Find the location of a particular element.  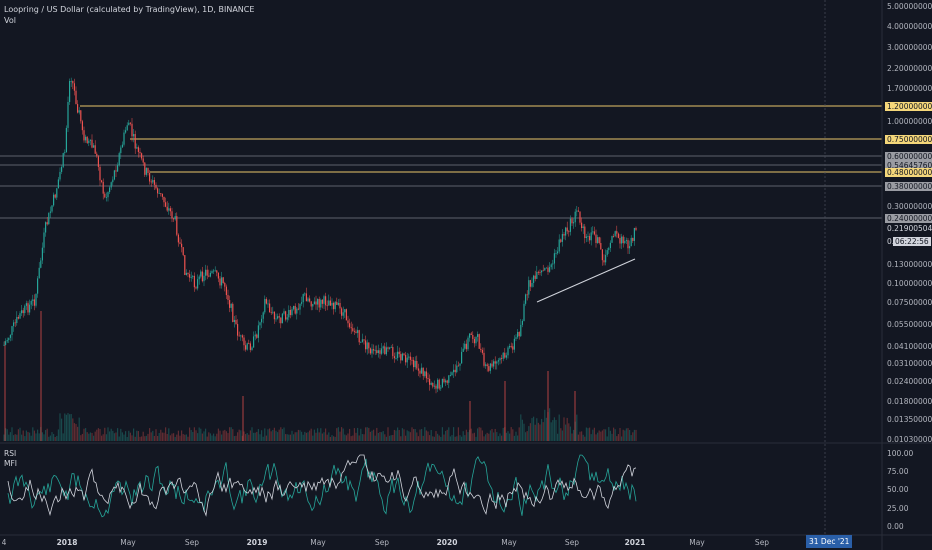

price-tick-label: 4.00000000 is located at coordinates (909, 26).